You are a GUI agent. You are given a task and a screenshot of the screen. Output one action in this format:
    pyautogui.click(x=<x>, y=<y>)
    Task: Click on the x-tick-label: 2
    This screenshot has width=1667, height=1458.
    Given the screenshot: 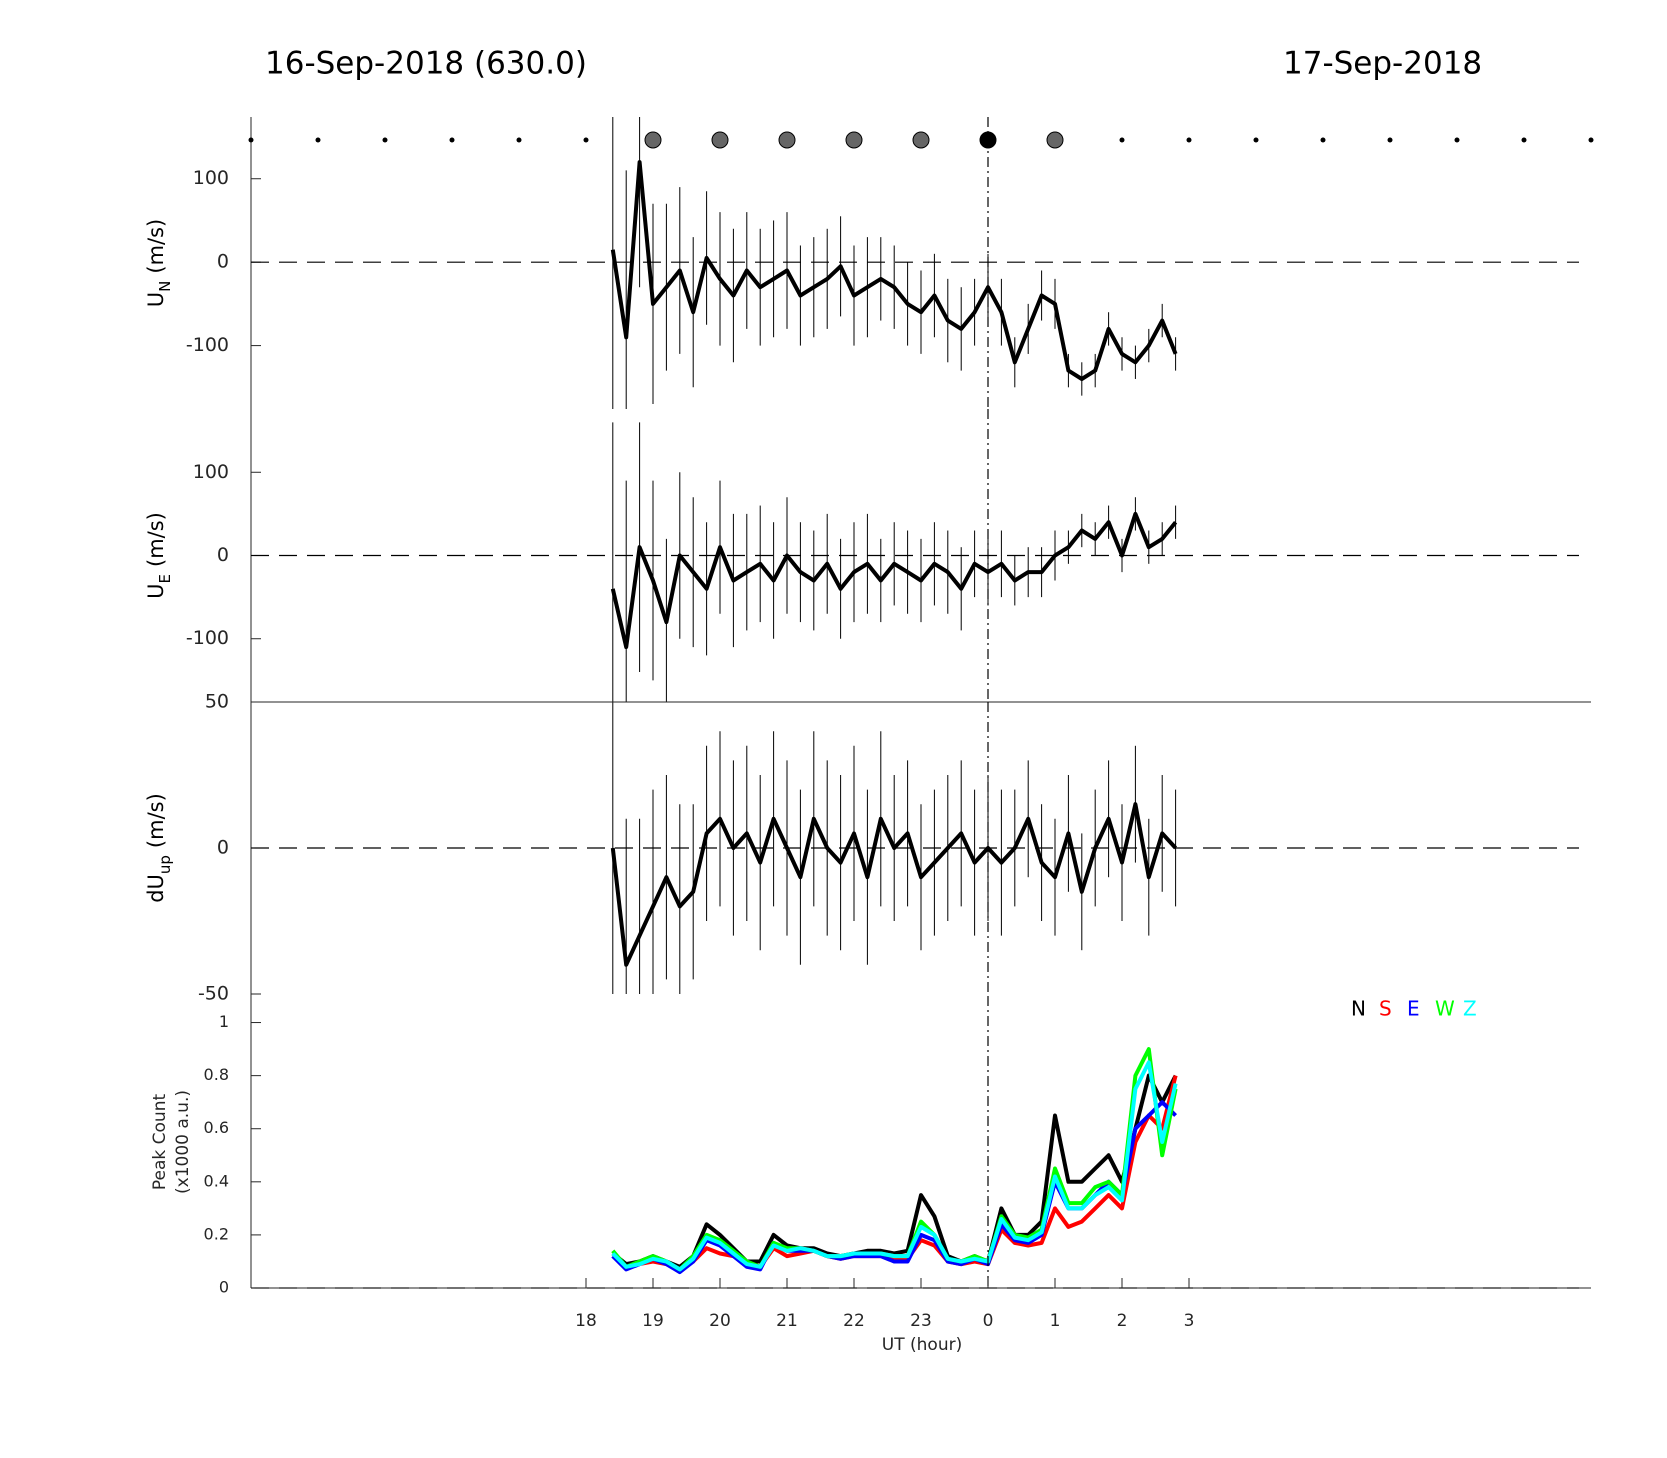 What is the action you would take?
    pyautogui.click(x=1122, y=1321)
    